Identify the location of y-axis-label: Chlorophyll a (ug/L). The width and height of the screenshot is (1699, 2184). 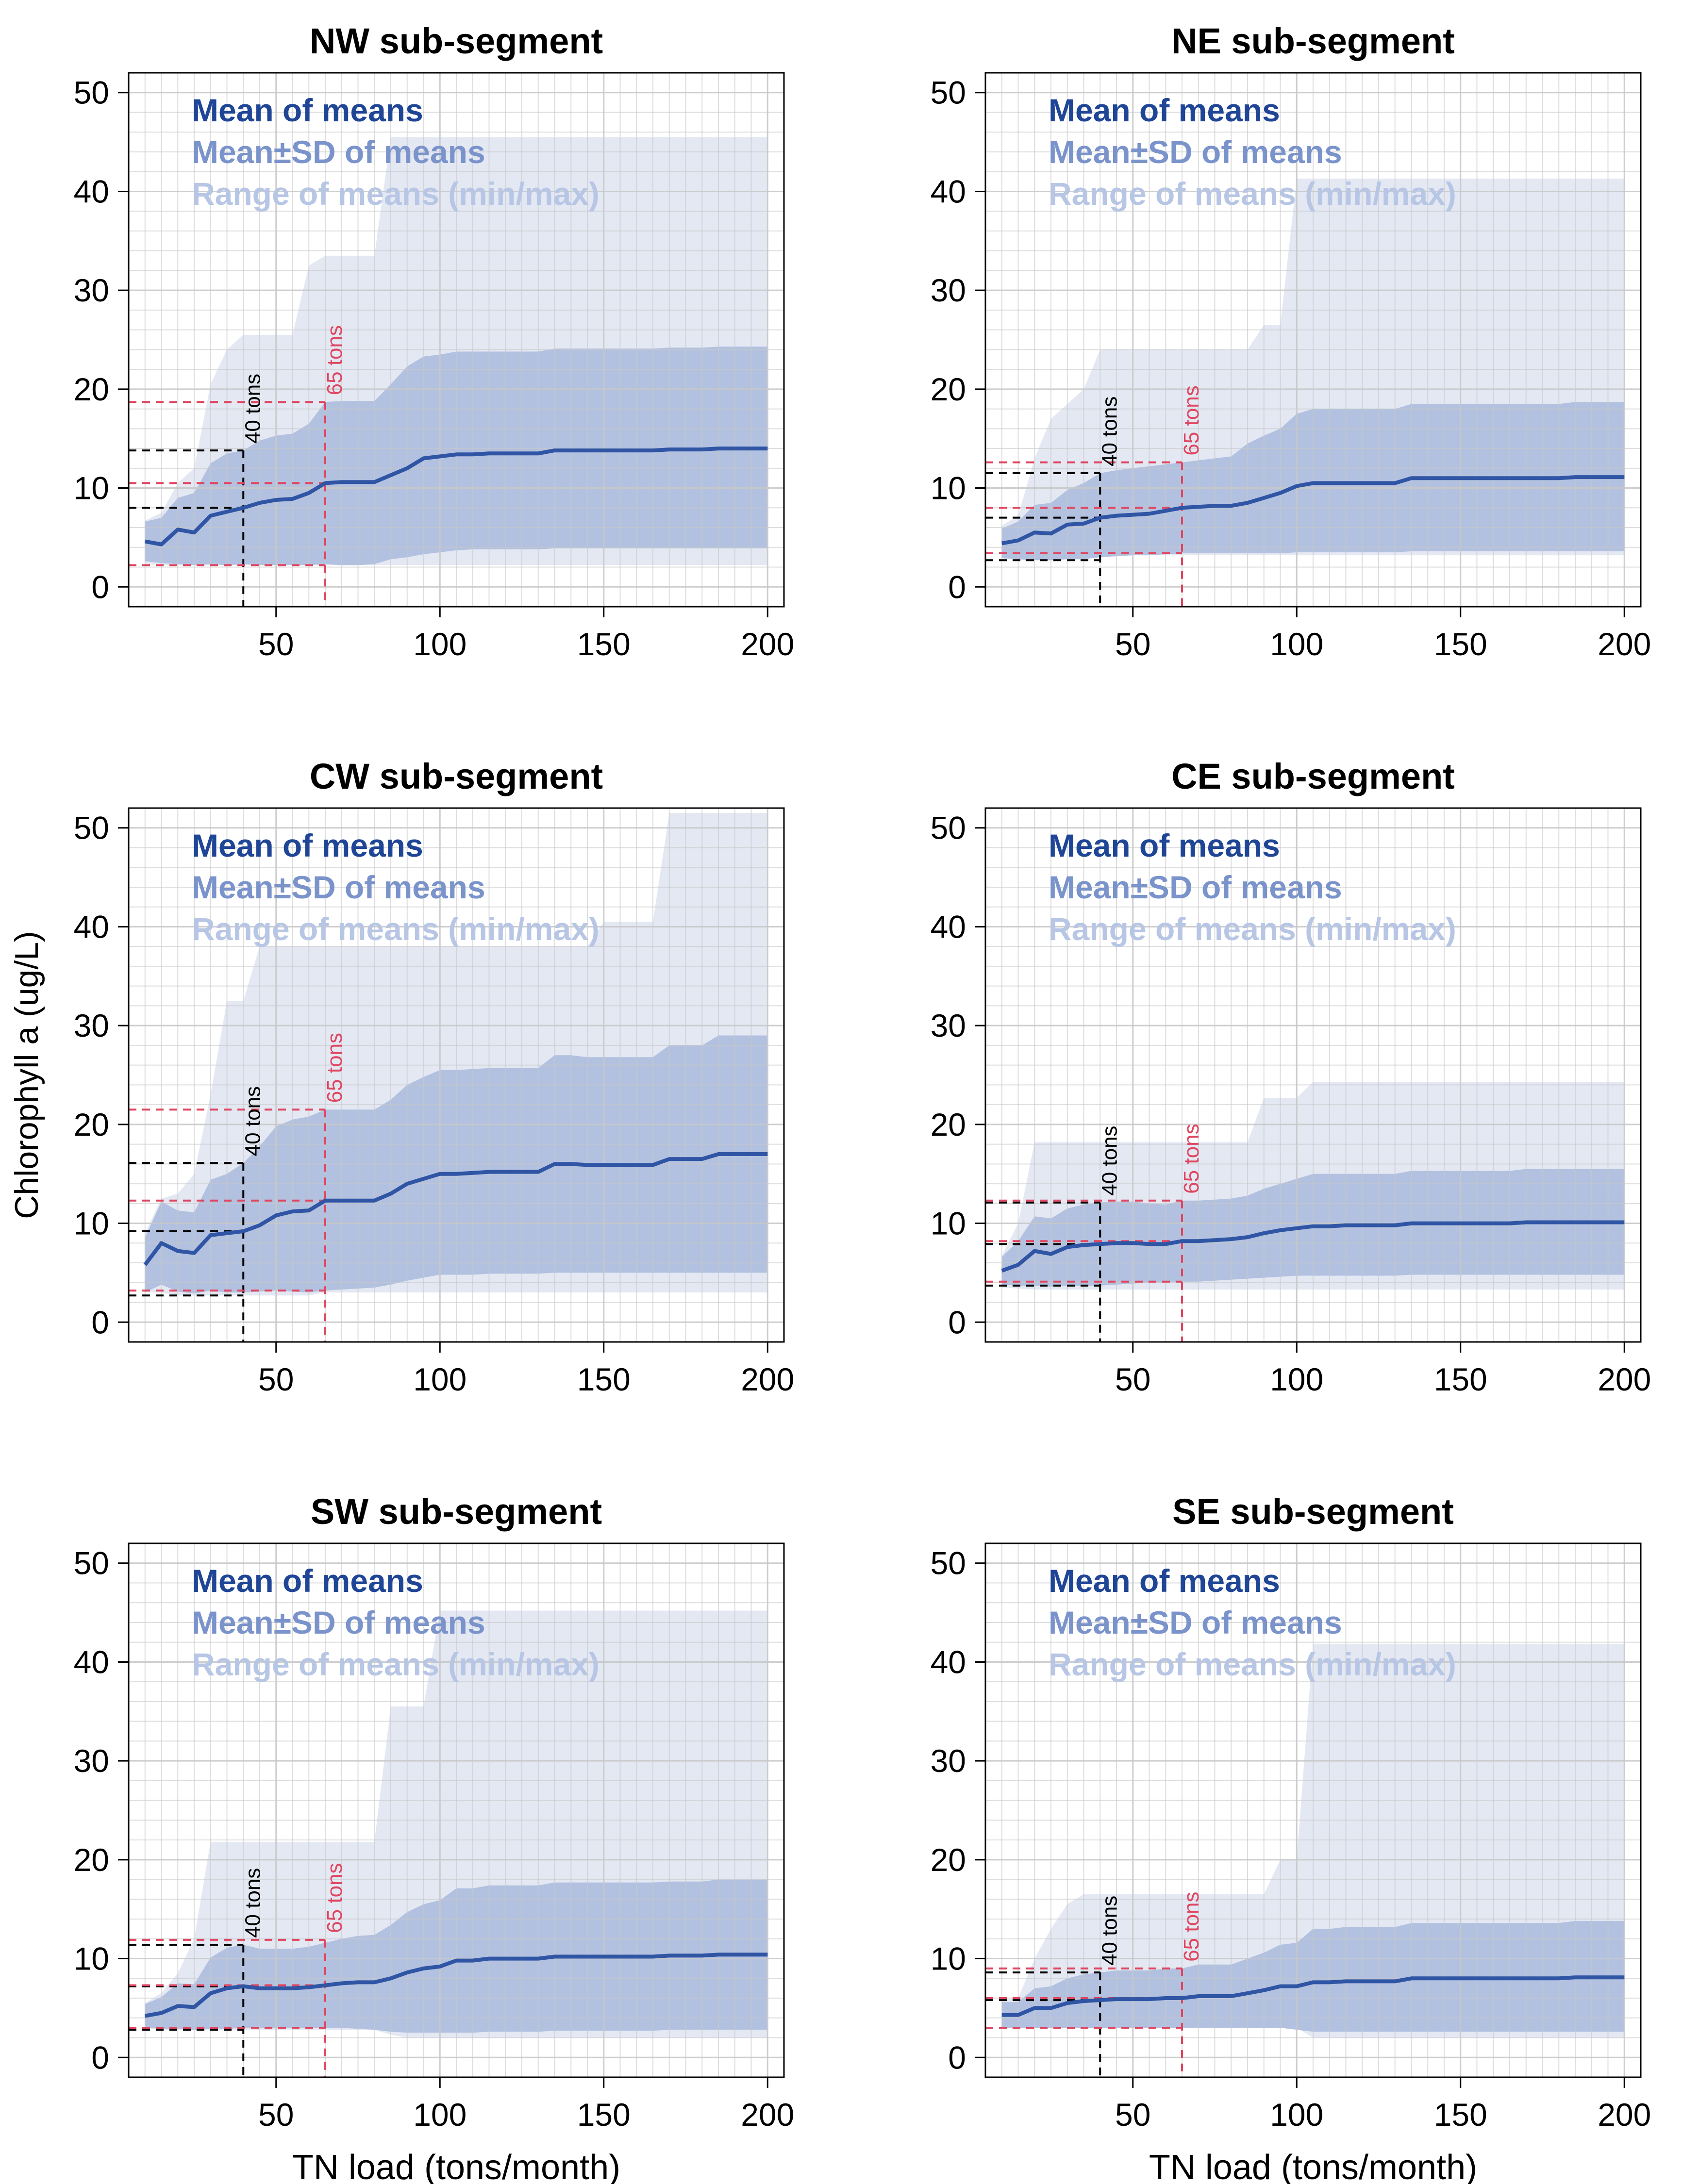
(26, 1075).